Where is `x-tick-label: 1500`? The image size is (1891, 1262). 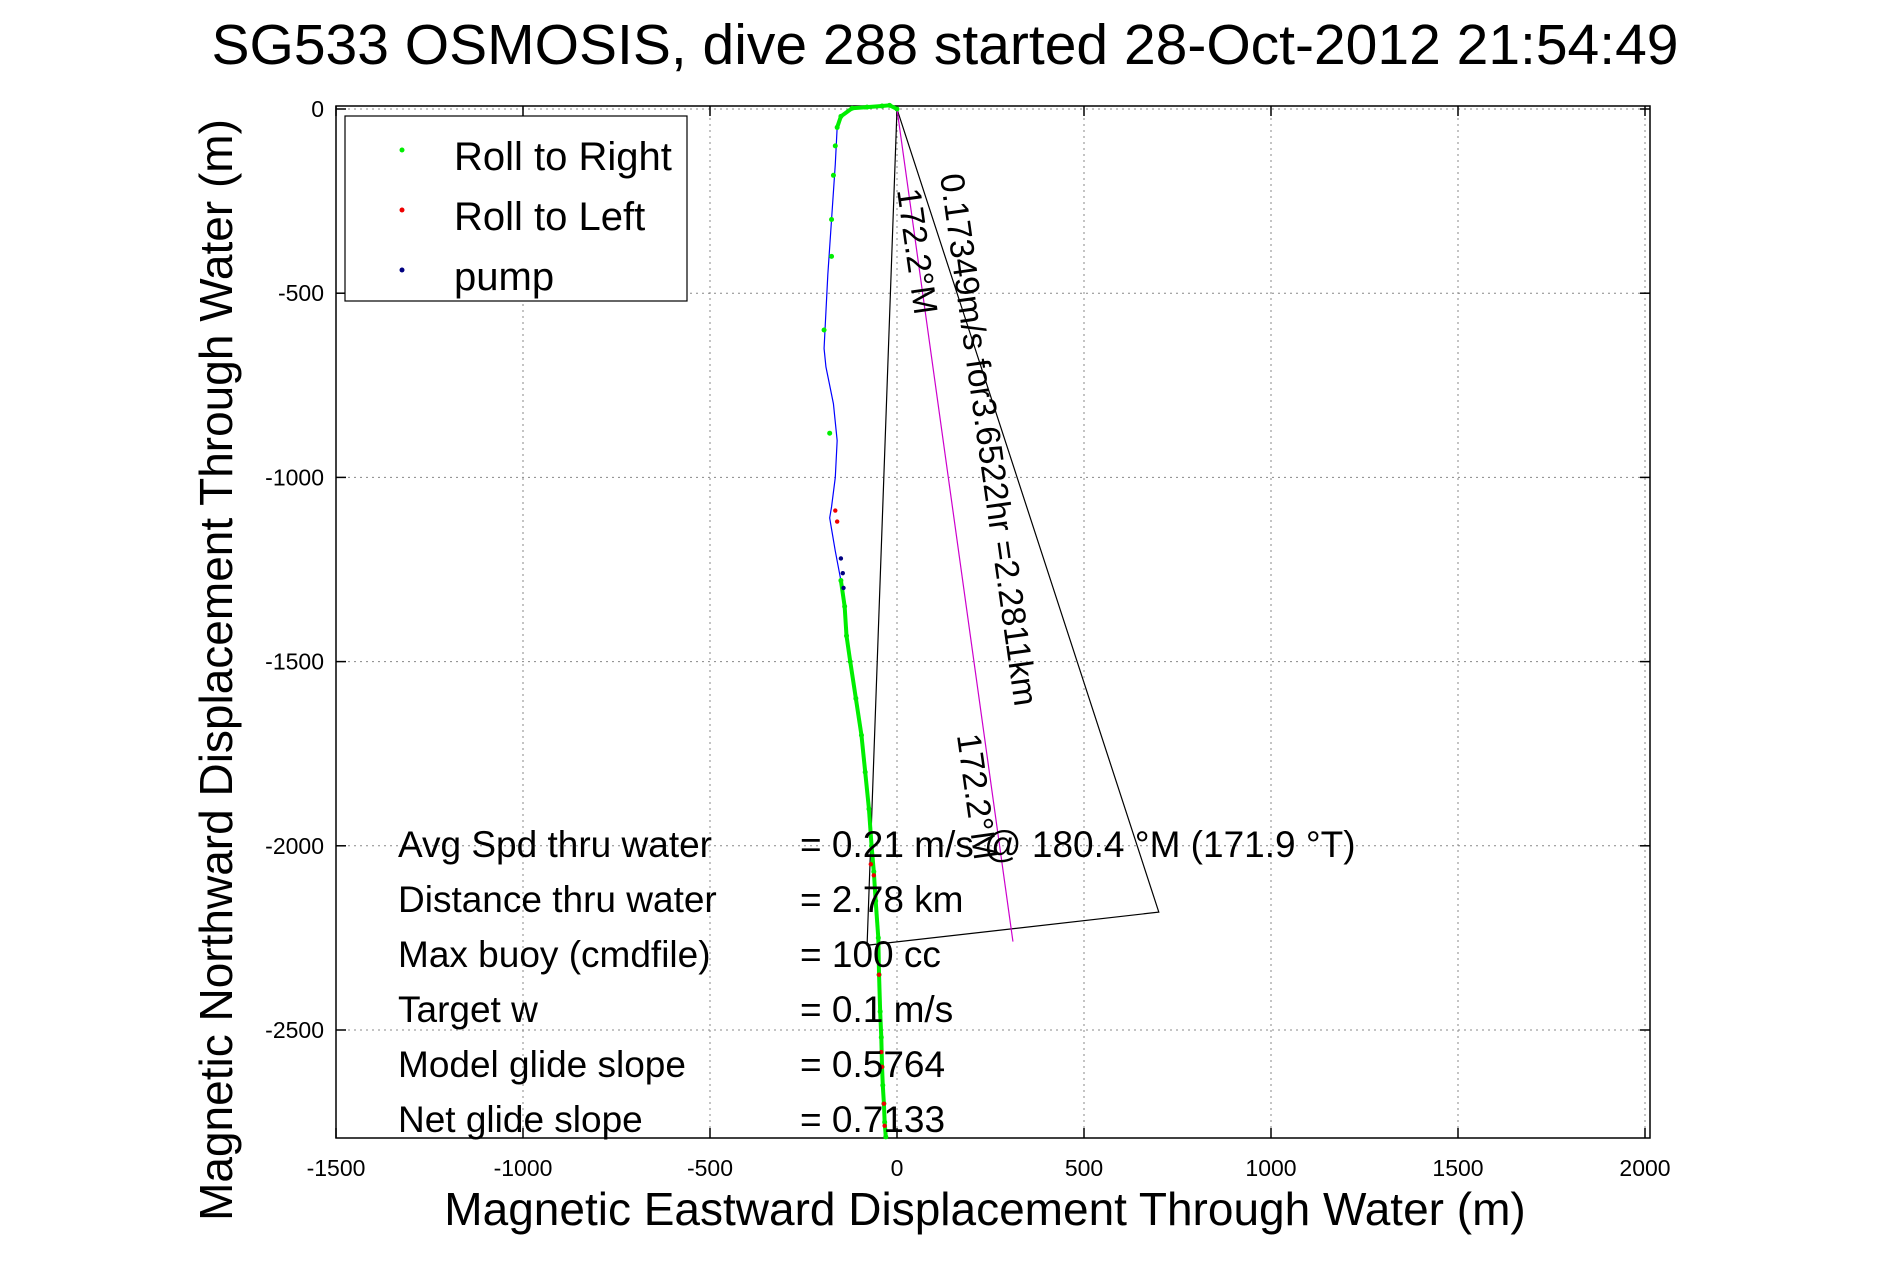 x-tick-label: 1500 is located at coordinates (1457, 1168).